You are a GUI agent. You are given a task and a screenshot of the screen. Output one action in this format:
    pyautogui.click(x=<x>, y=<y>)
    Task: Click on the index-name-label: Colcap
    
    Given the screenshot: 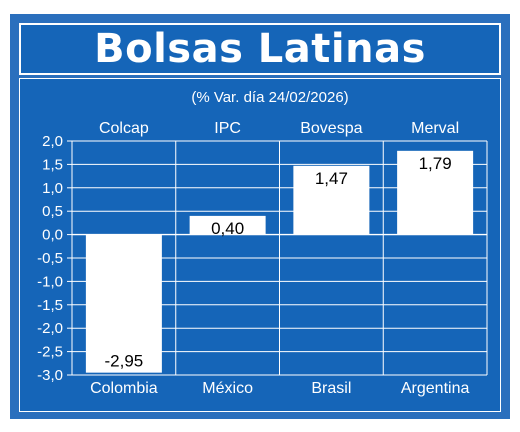 What is the action you would take?
    pyautogui.click(x=124, y=128)
    